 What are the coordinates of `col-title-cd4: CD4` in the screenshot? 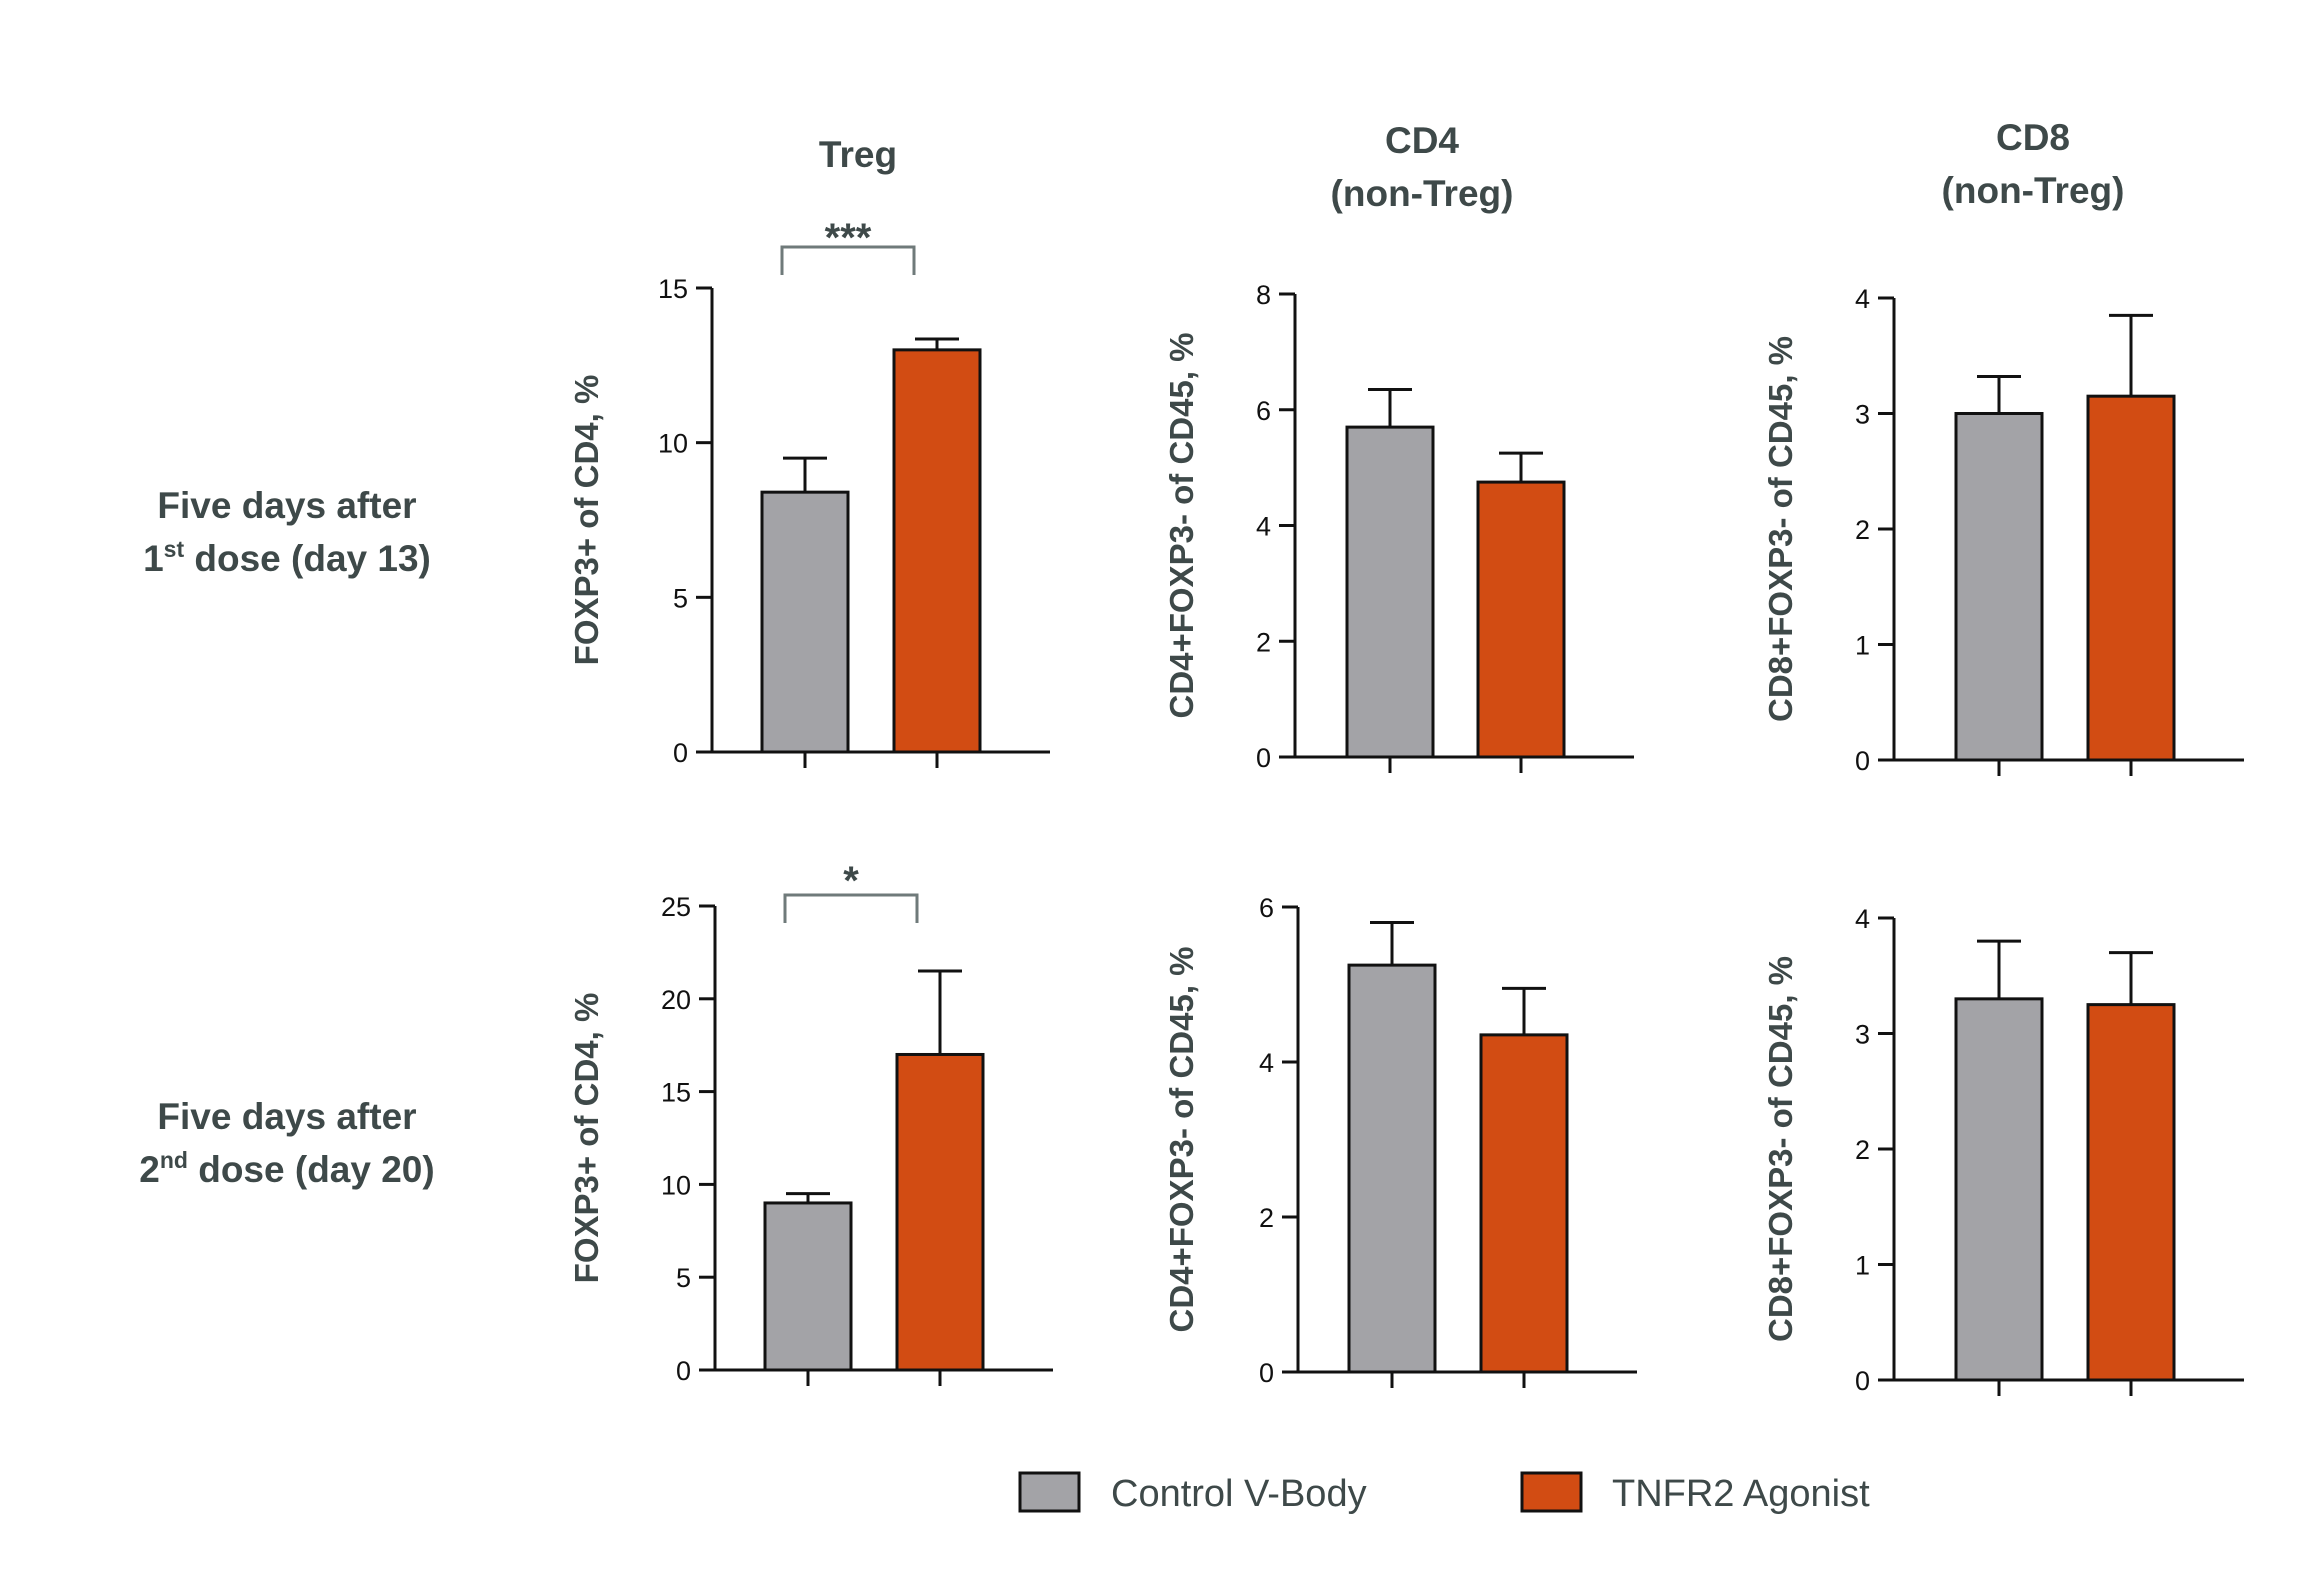 It's located at (1422, 140).